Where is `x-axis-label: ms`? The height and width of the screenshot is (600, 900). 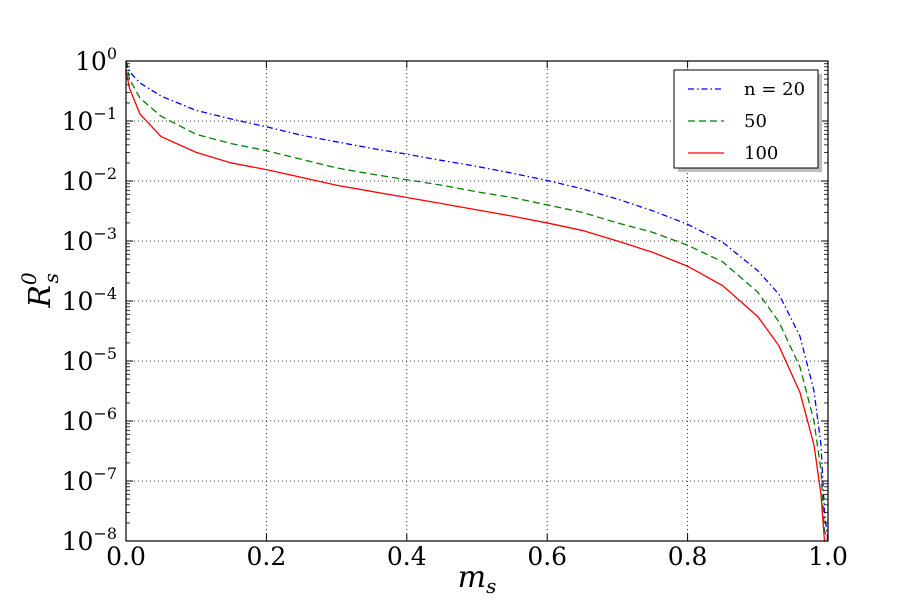 x-axis-label: ms is located at coordinates (477, 579).